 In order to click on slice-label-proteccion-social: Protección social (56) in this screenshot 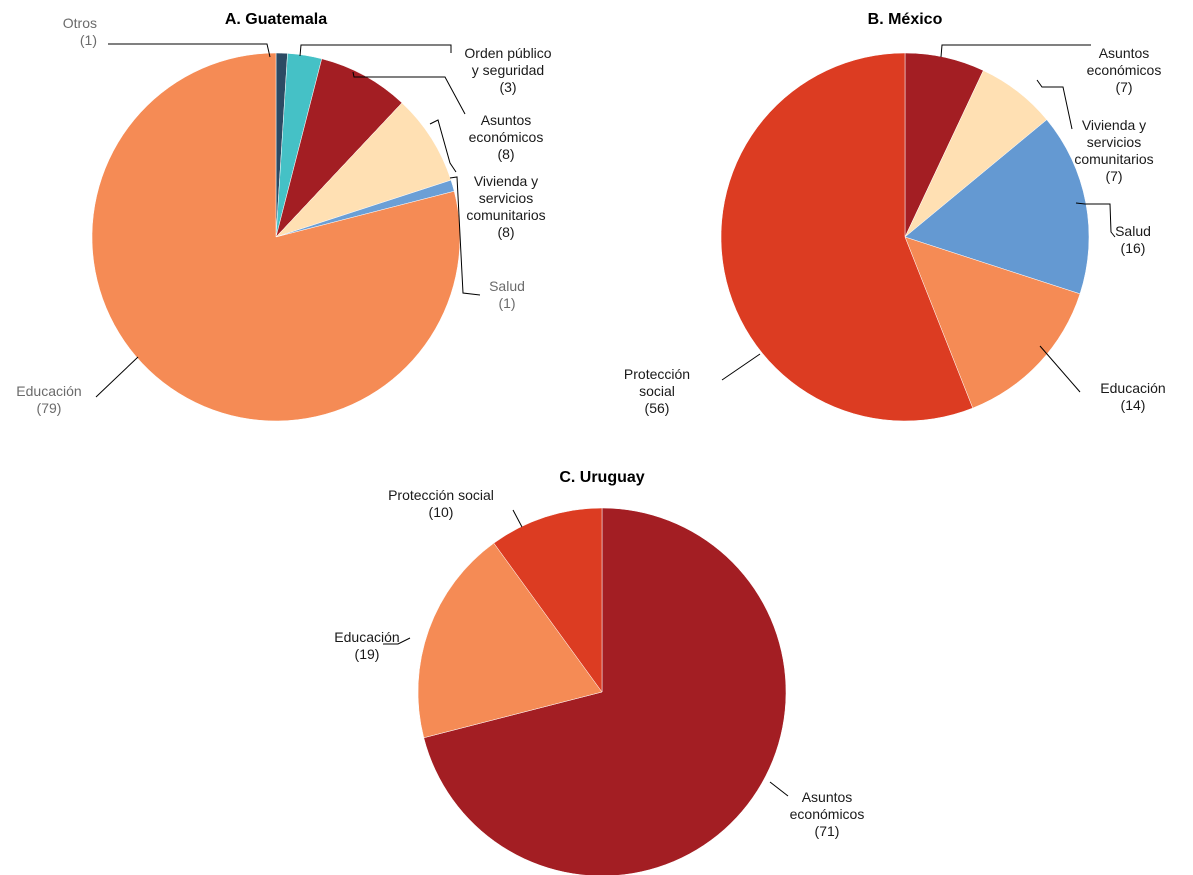, I will do `click(657, 391)`.